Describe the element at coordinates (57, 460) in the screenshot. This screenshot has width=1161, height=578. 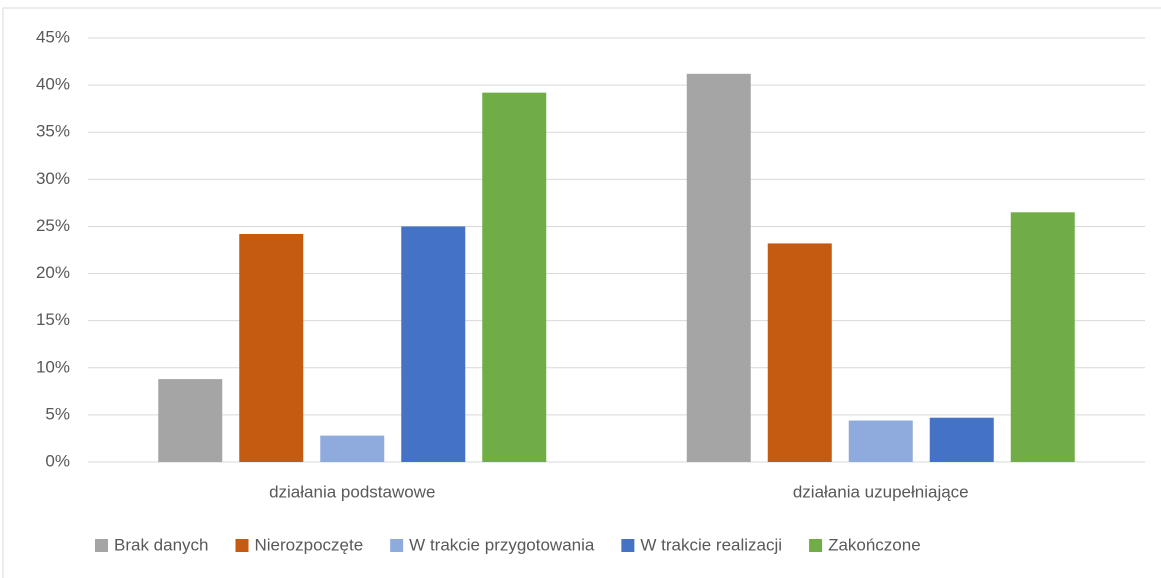
I see `y-tick-label: 0%` at that location.